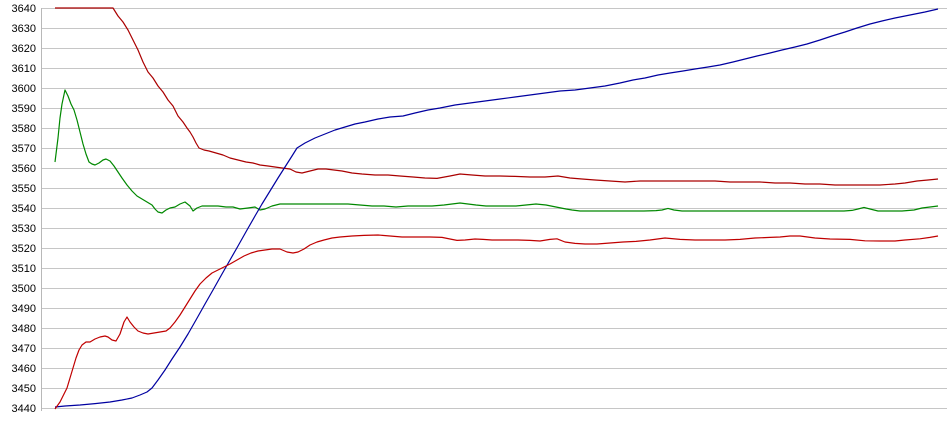  Describe the element at coordinates (24, 309) in the screenshot. I see `y-axis-tick-label: 3490` at that location.